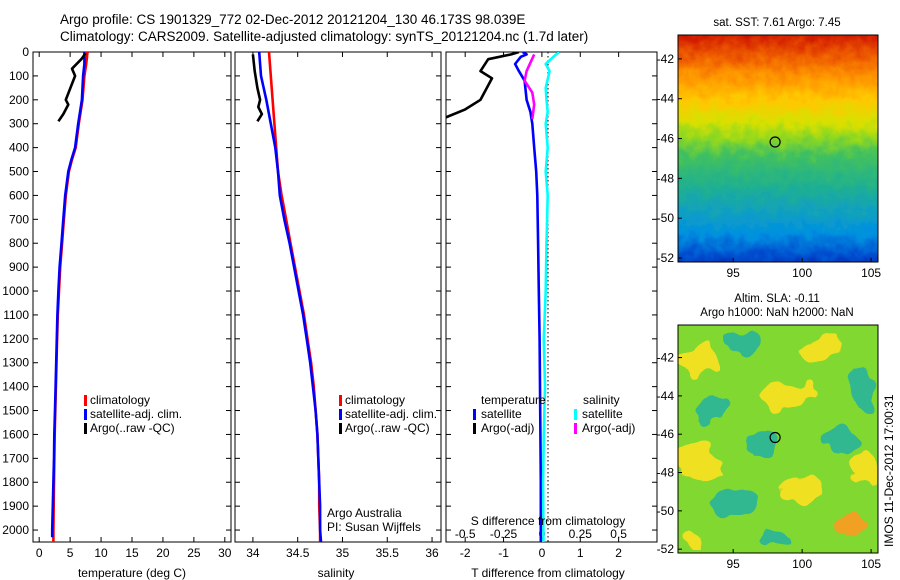 This screenshot has width=900, height=580. I want to click on sla-x-ticks: 95 100 105, so click(803, 560).